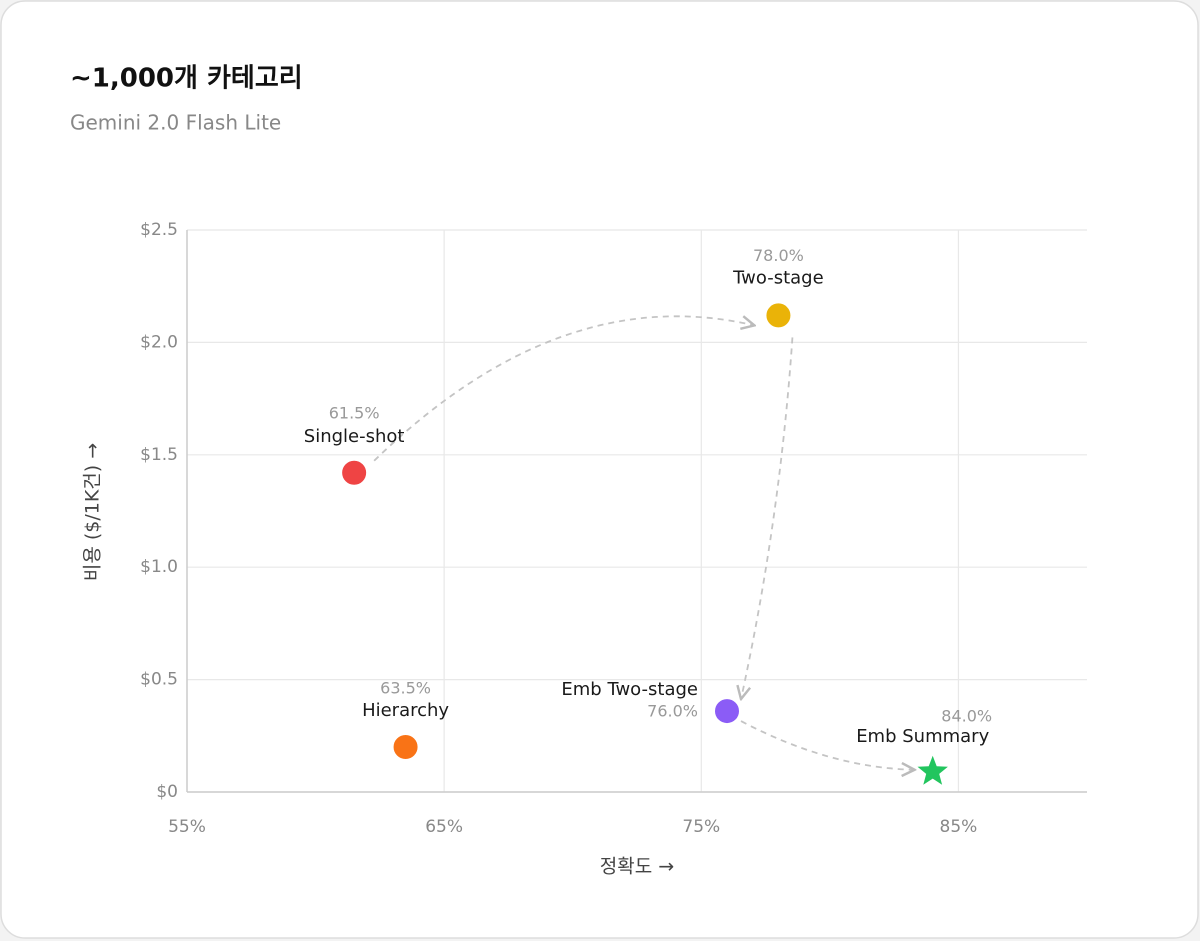 The image size is (1200, 941). Describe the element at coordinates (405, 710) in the screenshot. I see `point-label: Hierarchy` at that location.